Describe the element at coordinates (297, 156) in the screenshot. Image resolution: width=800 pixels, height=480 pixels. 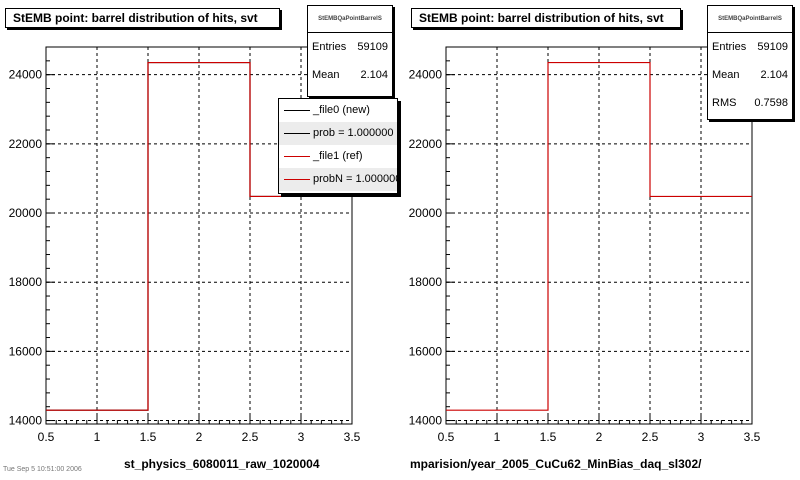
I see `legend-swatch-file1` at that location.